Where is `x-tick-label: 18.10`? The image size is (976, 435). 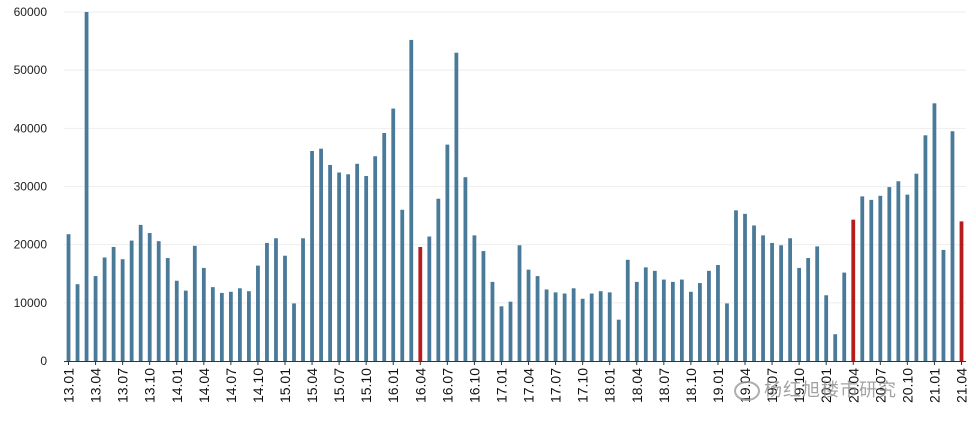 x-tick-label: 18.10 is located at coordinates (691, 385).